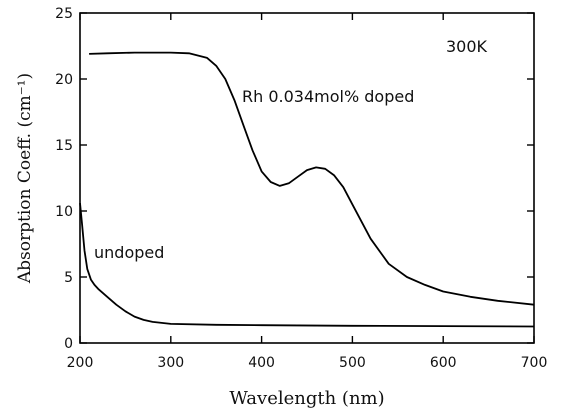 The image size is (564, 413). I want to click on series-label-undoped: undoped, so click(129, 252).